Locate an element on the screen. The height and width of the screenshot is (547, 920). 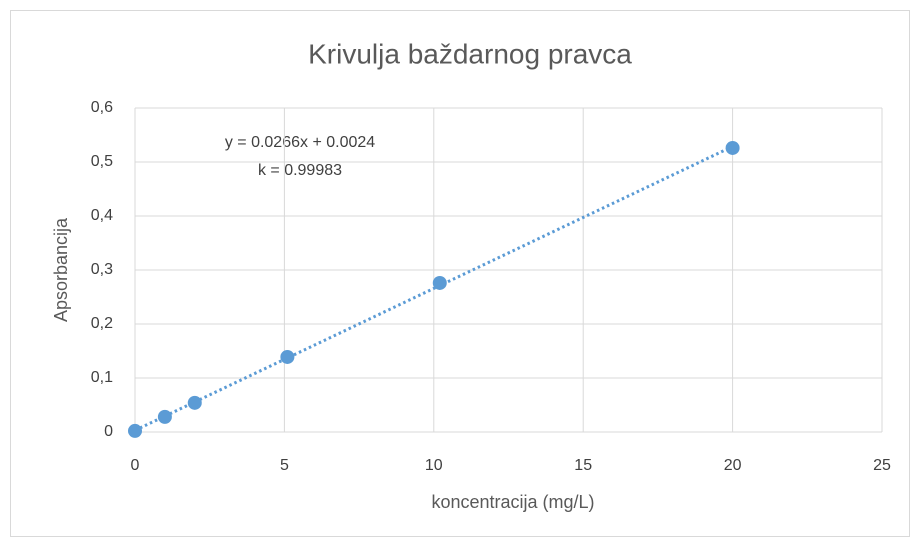
y-tick-label: 0,3 is located at coordinates (102, 269).